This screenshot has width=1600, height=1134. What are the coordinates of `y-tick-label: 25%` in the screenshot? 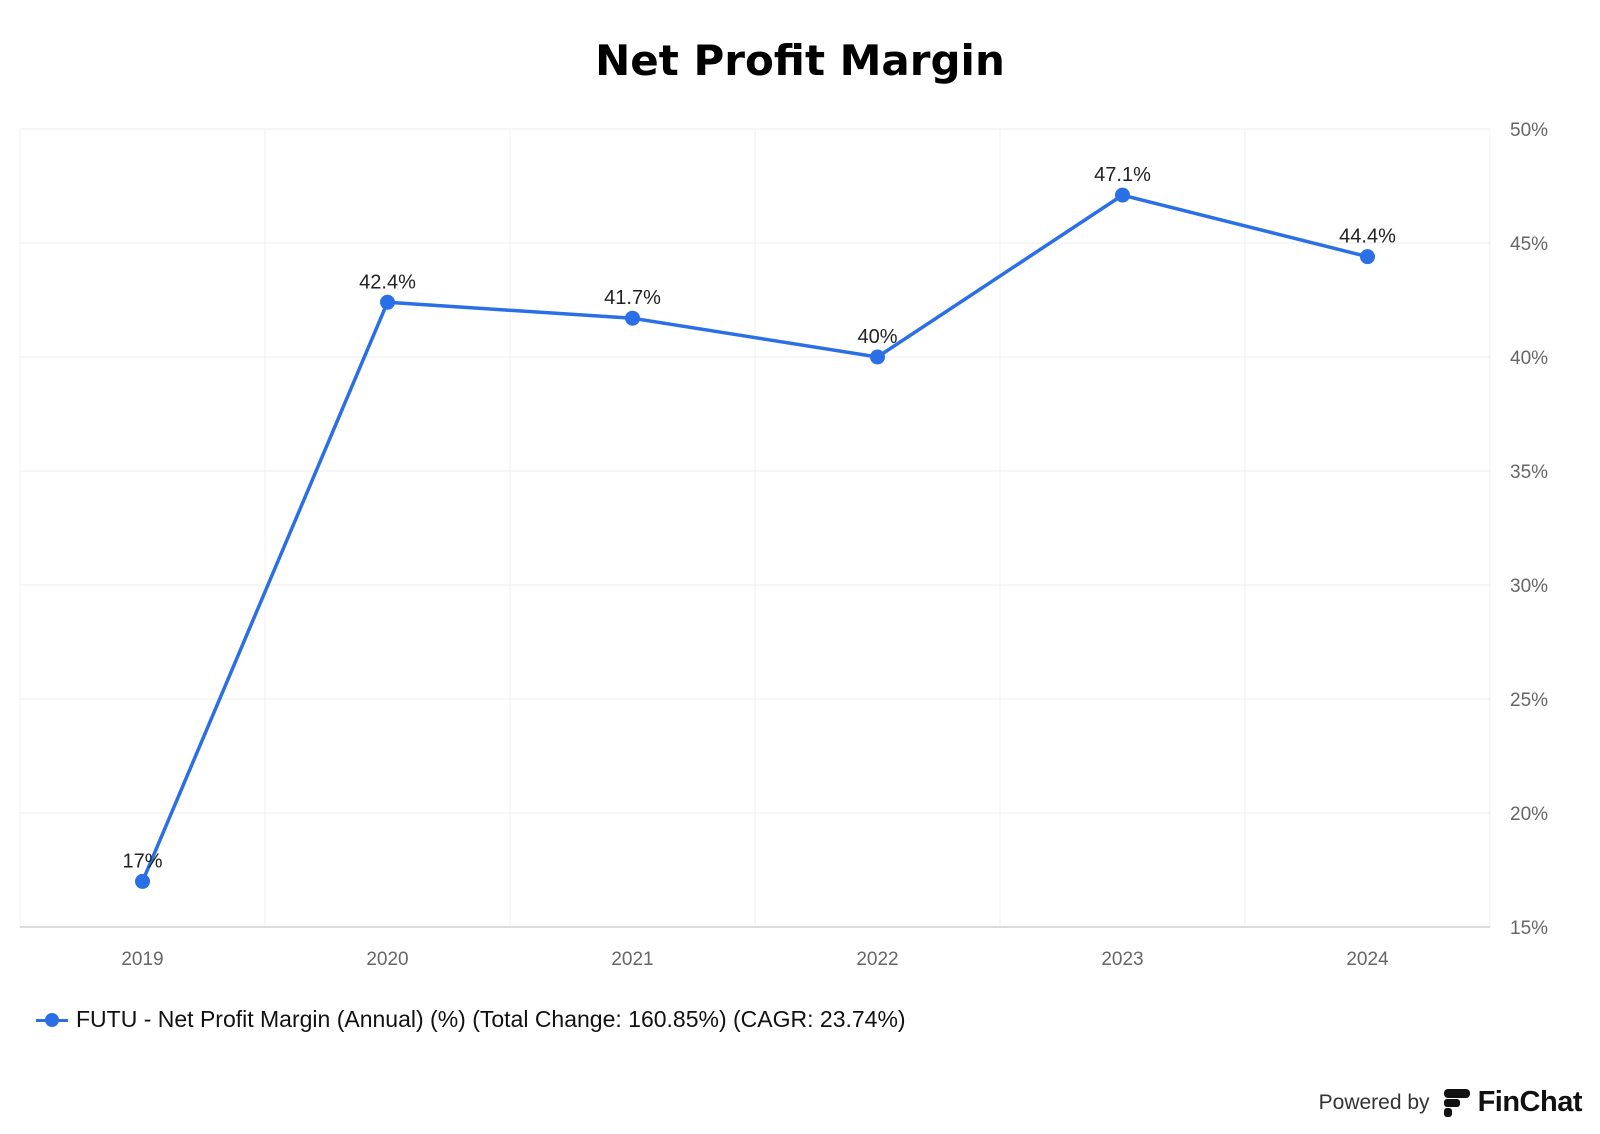 It's located at (1529, 700).